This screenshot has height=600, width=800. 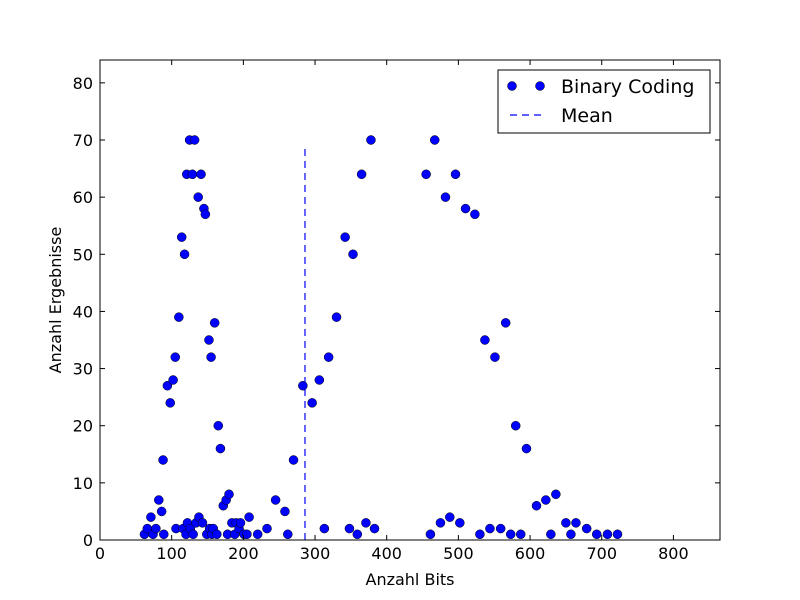 I want to click on y-tick-label-50: 50, so click(x=83, y=254).